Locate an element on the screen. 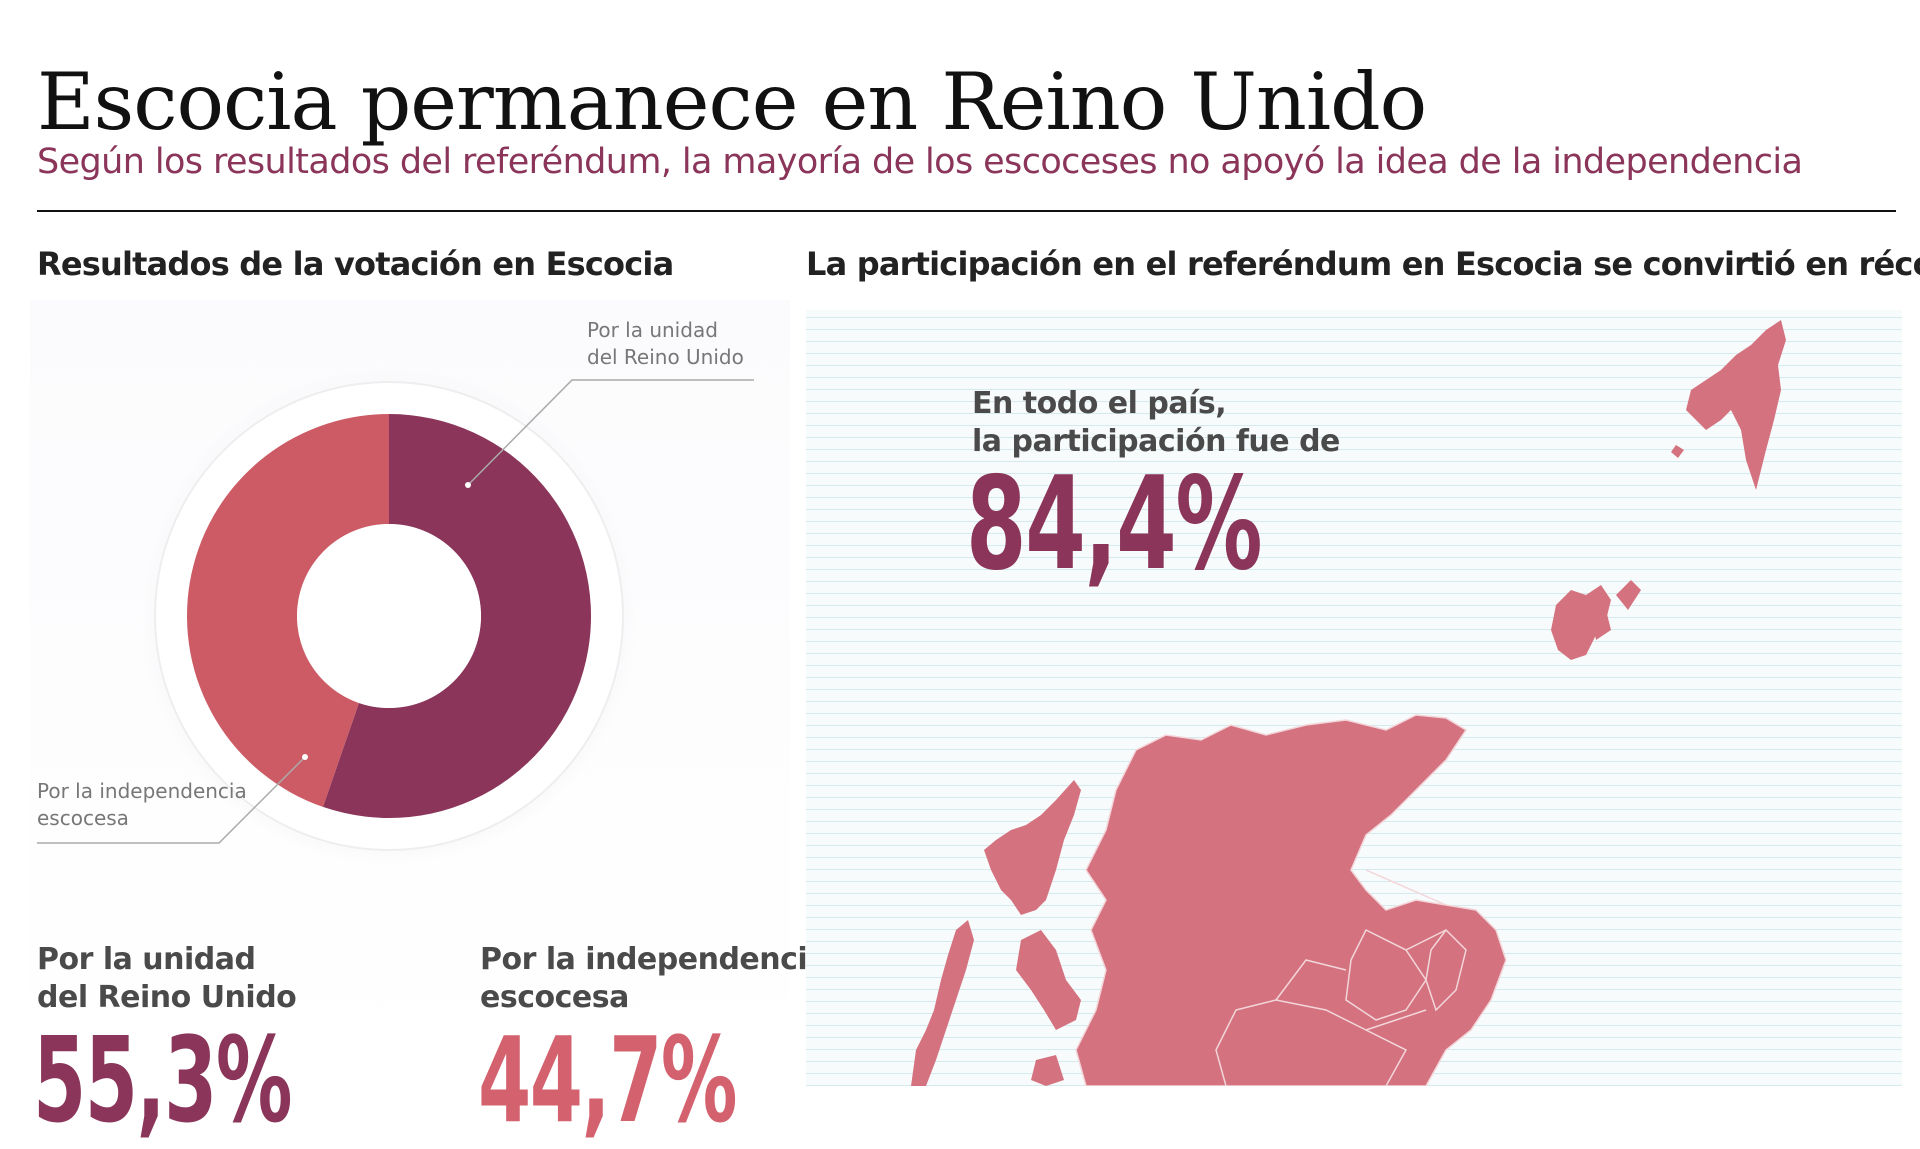 This screenshot has height=1149, width=1920. union-stat-label: Por la unidad del Reino Unido is located at coordinates (167, 978).